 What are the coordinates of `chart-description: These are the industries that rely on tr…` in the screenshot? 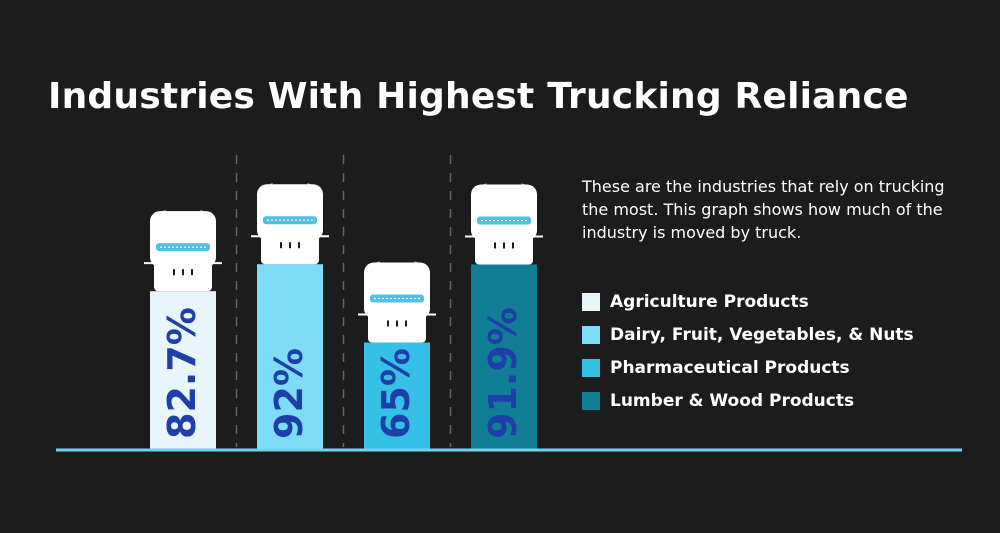 It's located at (763, 209).